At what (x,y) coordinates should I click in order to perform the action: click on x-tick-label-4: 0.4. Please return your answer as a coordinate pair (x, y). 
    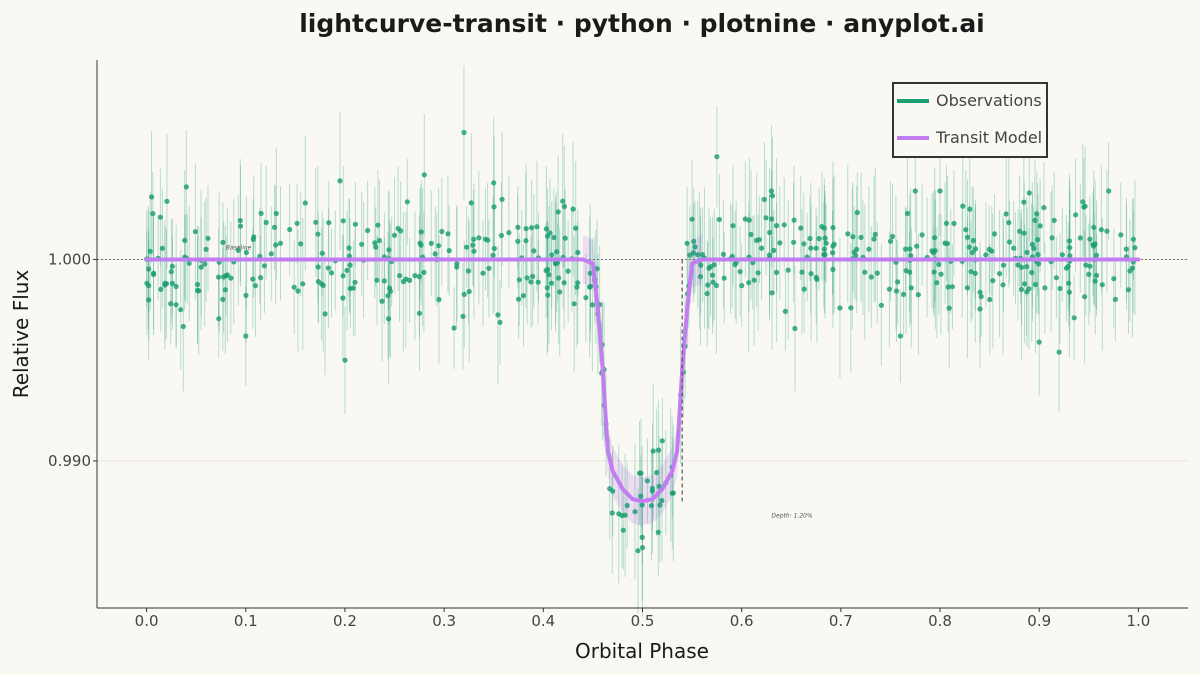
    Looking at the image, I should click on (543, 621).